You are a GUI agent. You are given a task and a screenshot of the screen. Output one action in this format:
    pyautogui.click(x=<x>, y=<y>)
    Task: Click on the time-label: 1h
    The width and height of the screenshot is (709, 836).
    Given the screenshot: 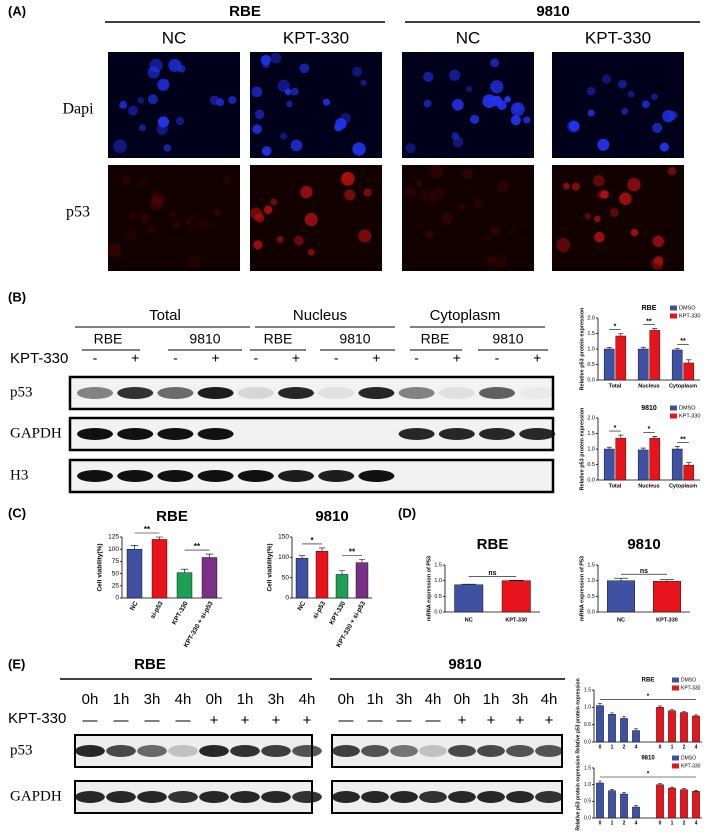 What is the action you would take?
    pyautogui.click(x=375, y=699)
    